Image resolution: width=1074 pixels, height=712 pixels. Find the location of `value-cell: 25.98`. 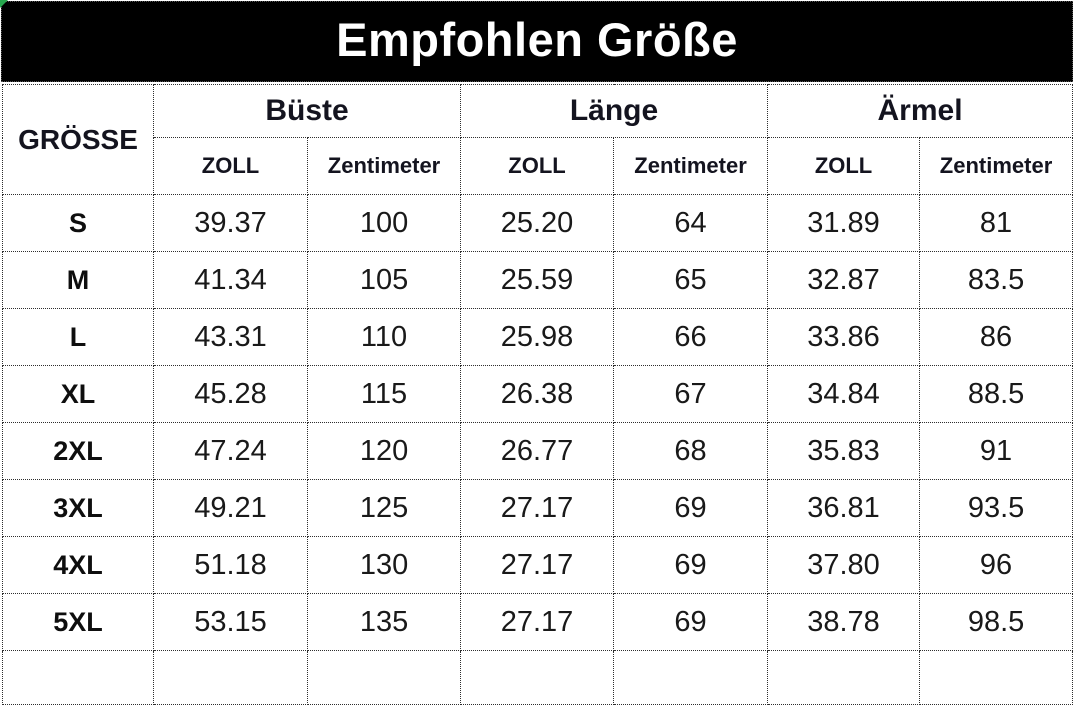

value-cell: 25.98 is located at coordinates (537, 337).